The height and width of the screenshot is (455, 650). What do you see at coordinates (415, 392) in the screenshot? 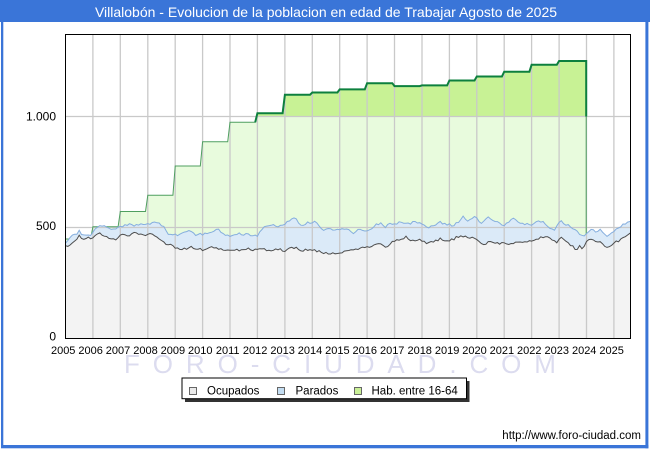
I see `svg-text: Hab. entre 16-64` at bounding box center [415, 392].